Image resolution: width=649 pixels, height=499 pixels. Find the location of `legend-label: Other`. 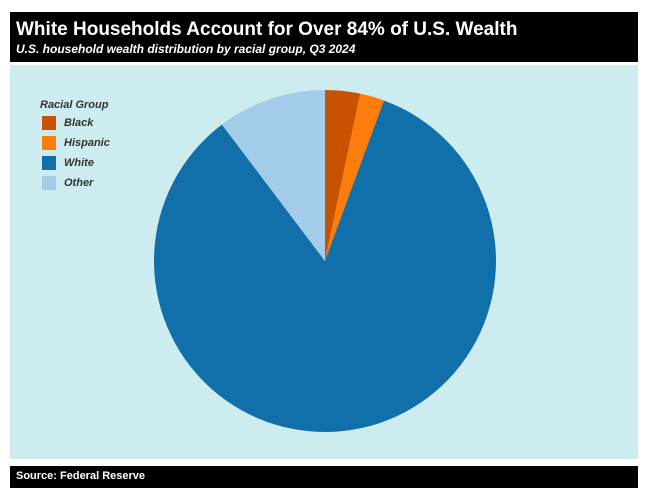

legend-label: Other is located at coordinates (79, 183).